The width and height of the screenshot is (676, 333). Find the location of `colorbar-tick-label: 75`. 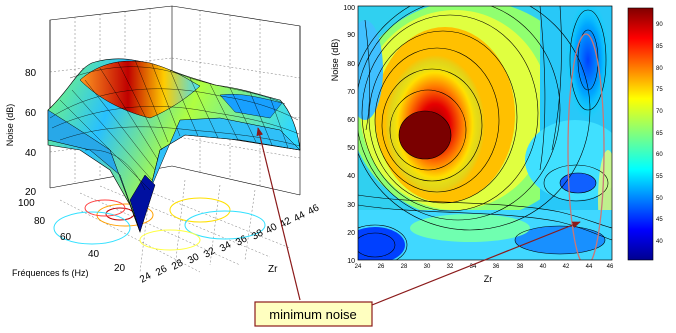

colorbar-tick-label: 75 is located at coordinates (659, 90).